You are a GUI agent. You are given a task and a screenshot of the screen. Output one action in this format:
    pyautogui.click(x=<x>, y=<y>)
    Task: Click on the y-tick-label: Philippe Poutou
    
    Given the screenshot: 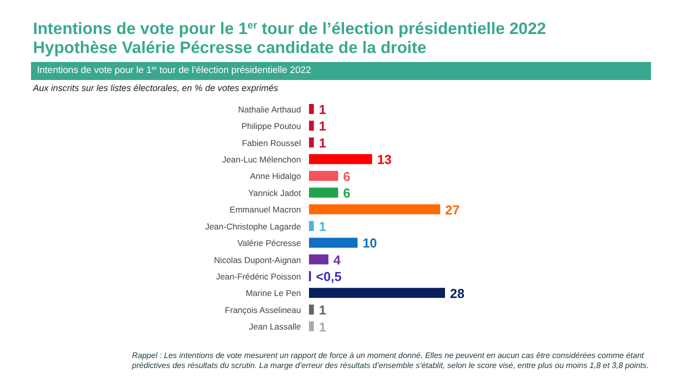 What is the action you would take?
    pyautogui.click(x=271, y=126)
    